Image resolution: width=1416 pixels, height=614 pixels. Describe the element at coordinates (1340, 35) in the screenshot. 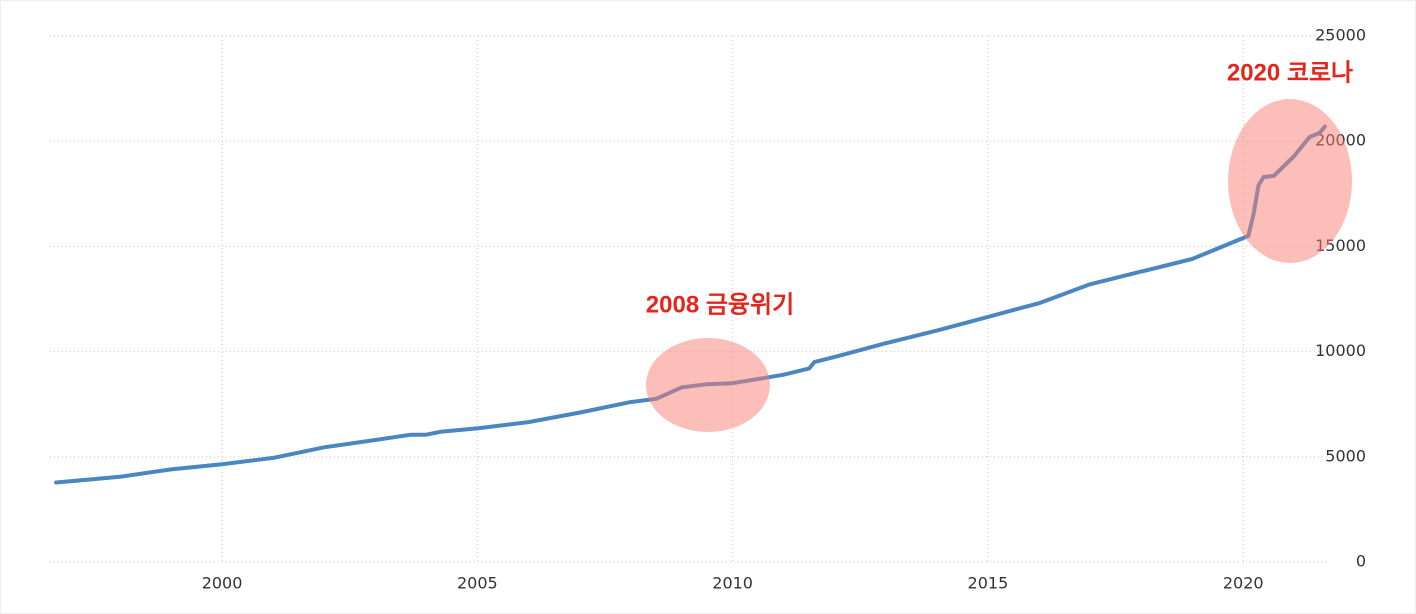

I see `y-tick-label: 25000` at that location.